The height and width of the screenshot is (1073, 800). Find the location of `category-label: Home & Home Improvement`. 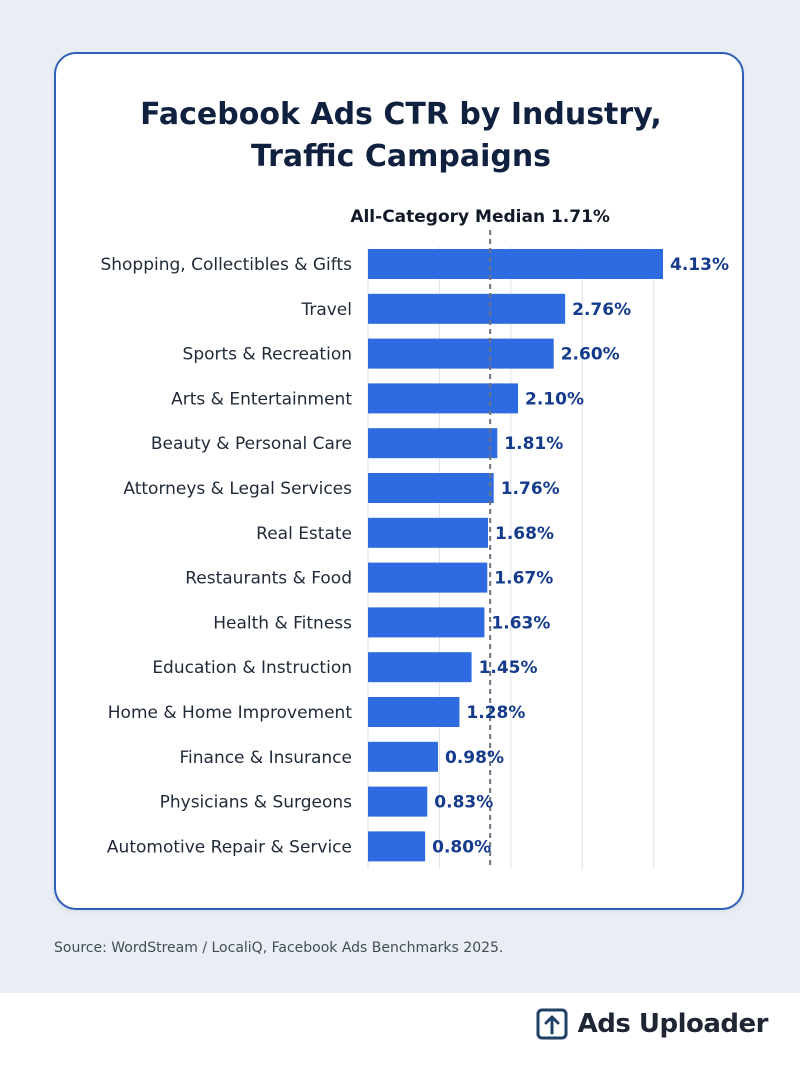

category-label: Home & Home Improvement is located at coordinates (230, 713).